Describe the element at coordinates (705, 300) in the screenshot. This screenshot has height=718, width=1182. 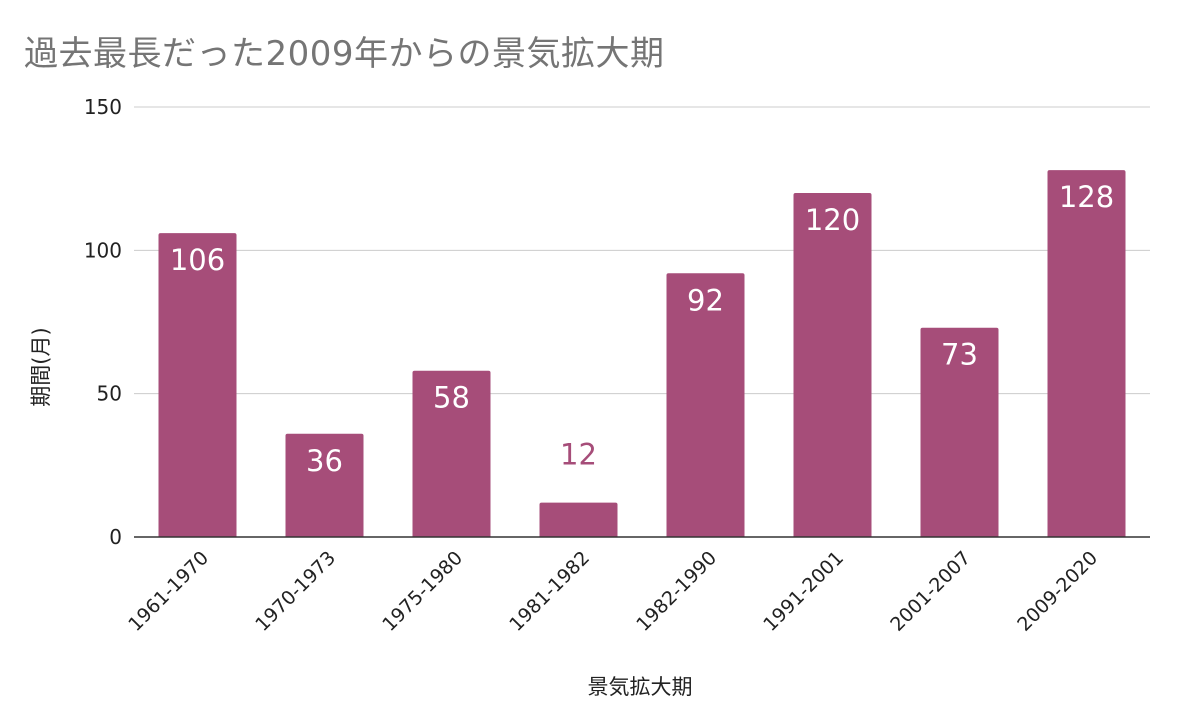
I see `data-label: 92` at that location.